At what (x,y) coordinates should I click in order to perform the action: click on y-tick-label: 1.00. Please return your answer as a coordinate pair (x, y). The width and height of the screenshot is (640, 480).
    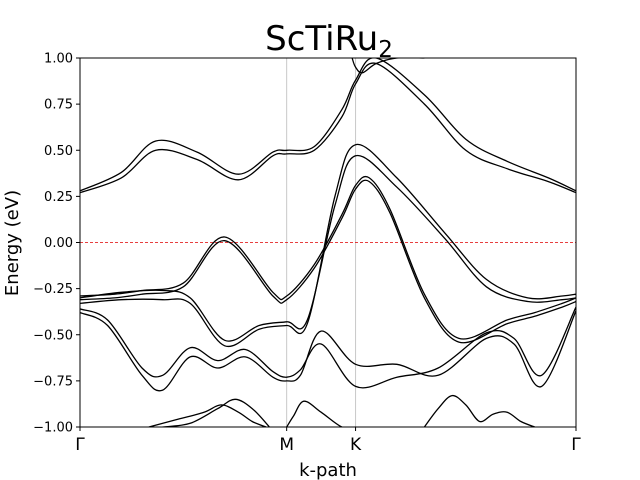
    Looking at the image, I should click on (58, 59).